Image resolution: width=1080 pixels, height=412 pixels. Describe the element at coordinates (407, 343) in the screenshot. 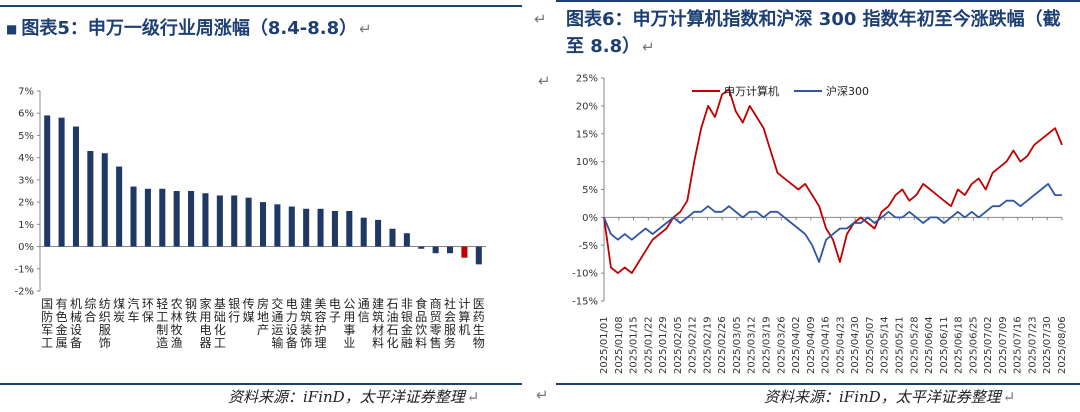

I see `category-label: 融` at that location.